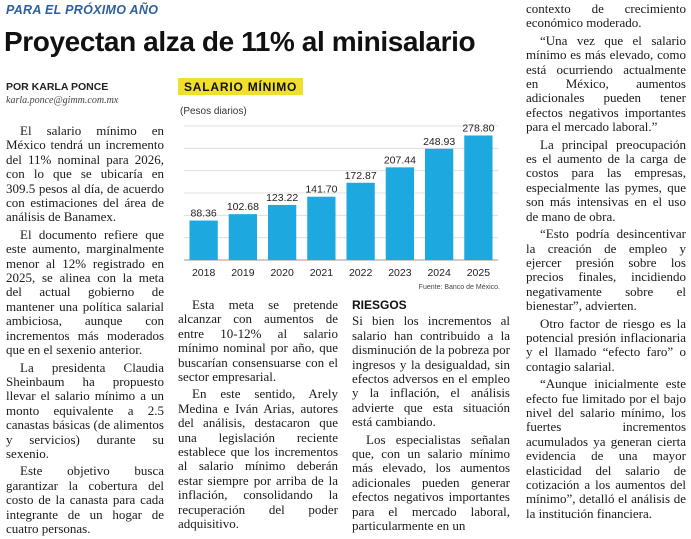  I want to click on data-label: 141.70, so click(321, 190).